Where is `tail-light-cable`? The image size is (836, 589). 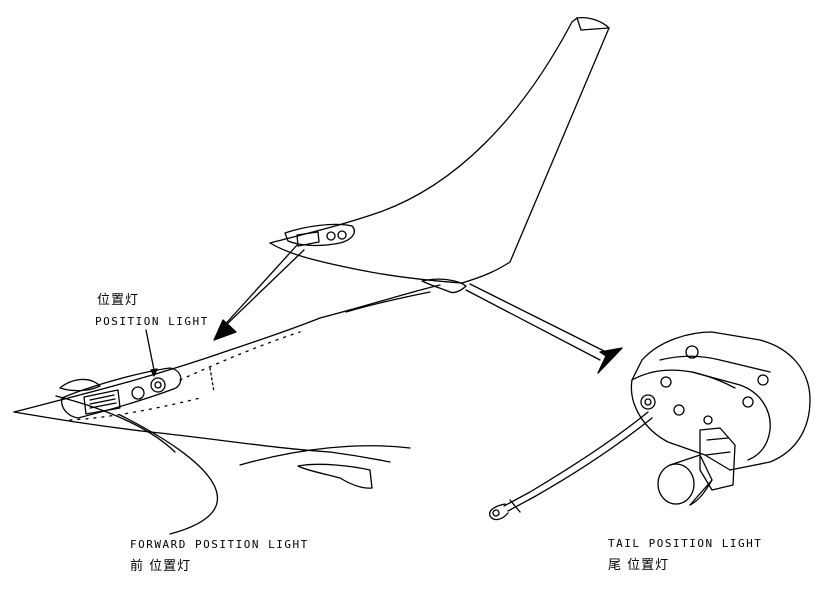 tail-light-cable is located at coordinates (571, 466).